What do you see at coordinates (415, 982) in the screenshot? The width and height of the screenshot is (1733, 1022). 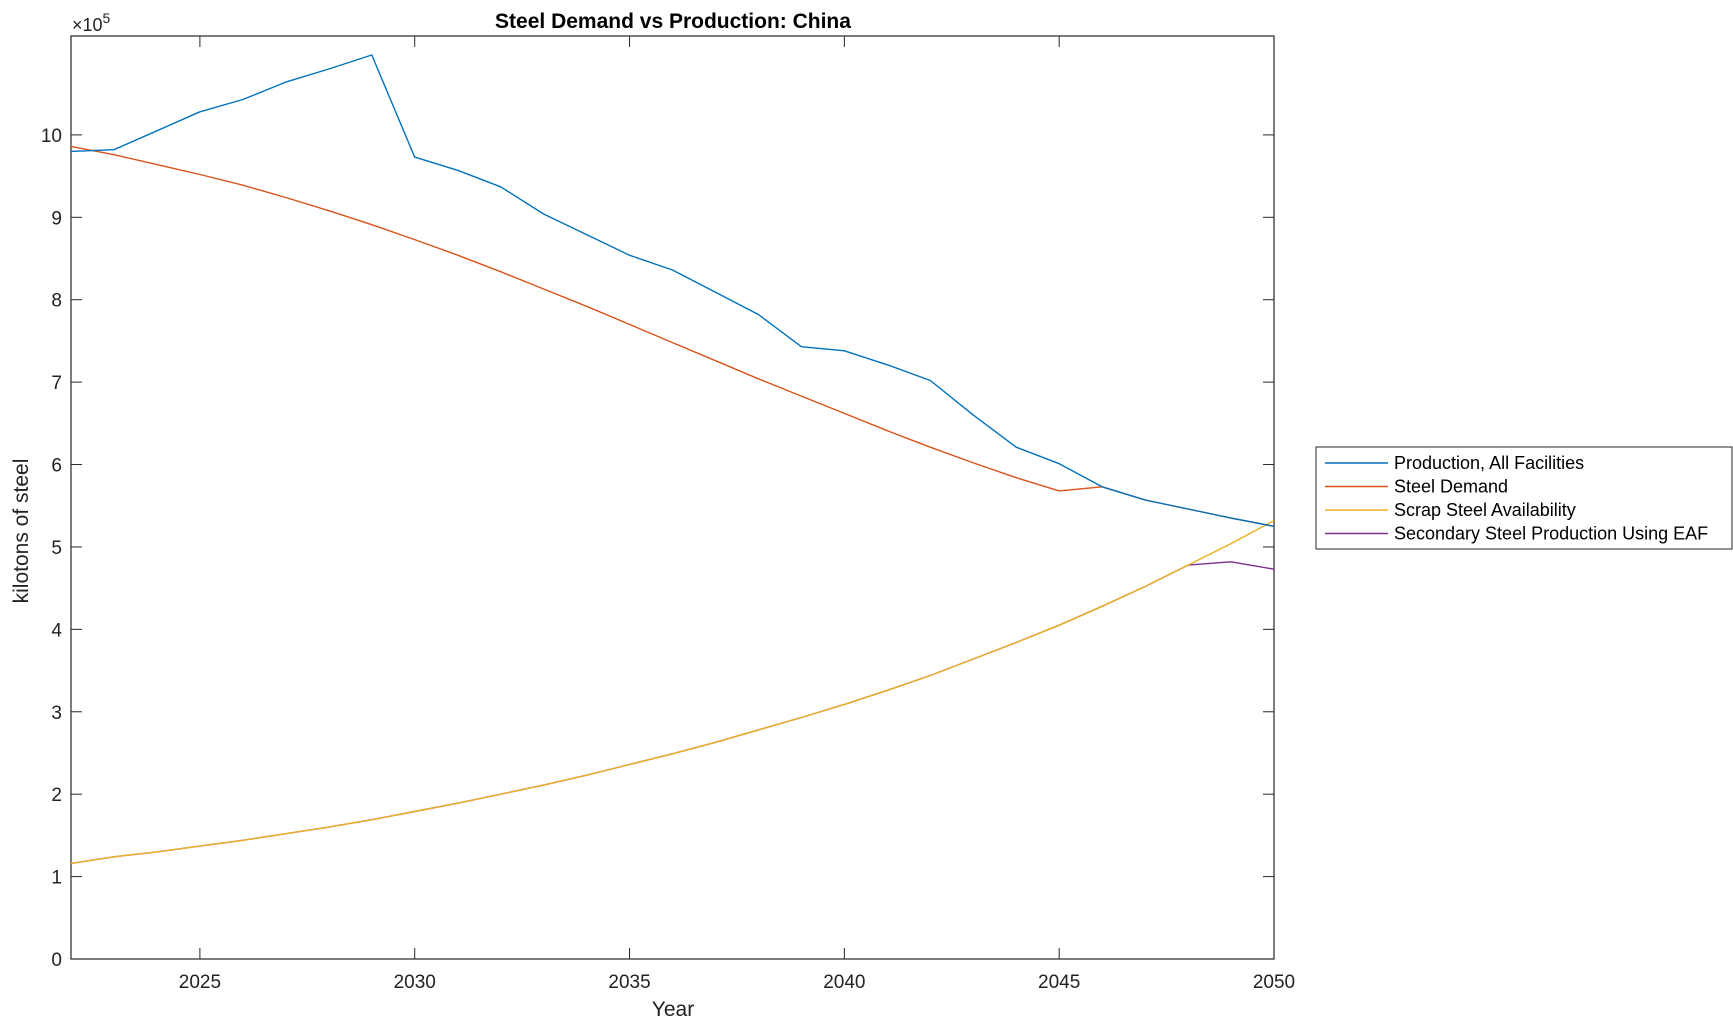 I see `x-tick-label: 2030` at bounding box center [415, 982].